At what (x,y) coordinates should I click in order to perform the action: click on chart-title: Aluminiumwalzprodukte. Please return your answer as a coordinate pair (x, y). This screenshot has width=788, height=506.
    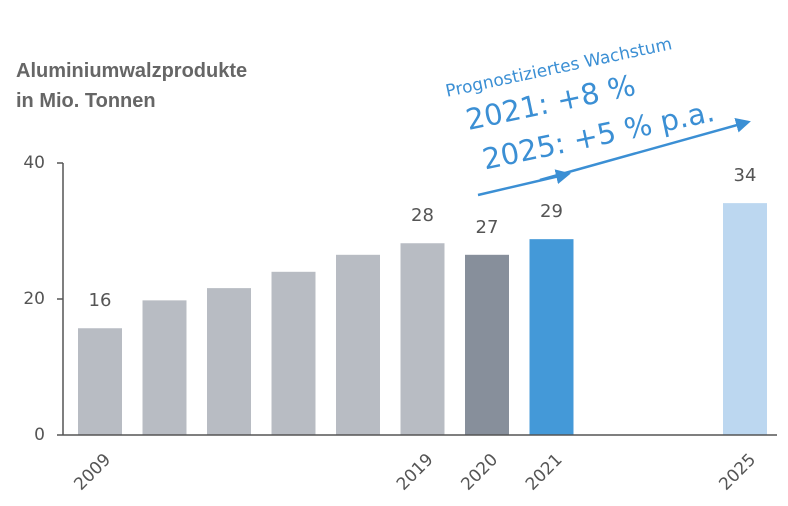
    Looking at the image, I should click on (131, 71).